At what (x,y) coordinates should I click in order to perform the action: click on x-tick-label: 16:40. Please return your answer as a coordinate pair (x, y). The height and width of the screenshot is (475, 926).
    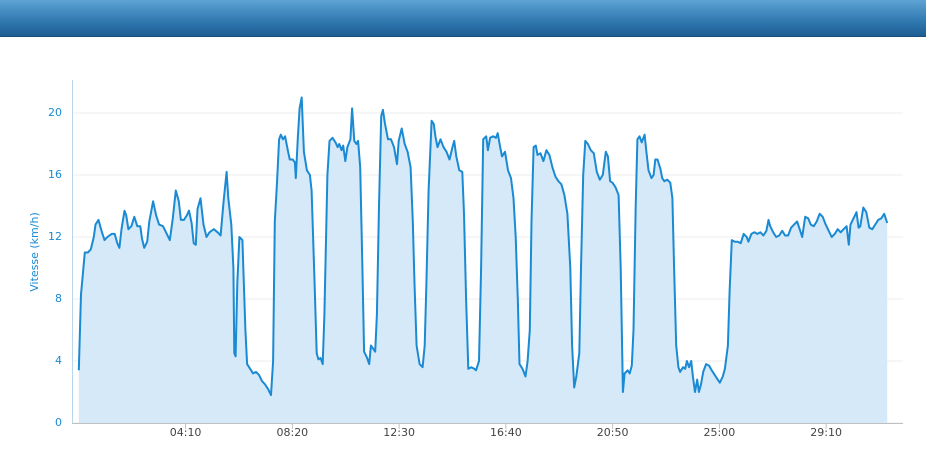
    Looking at the image, I should click on (506, 432).